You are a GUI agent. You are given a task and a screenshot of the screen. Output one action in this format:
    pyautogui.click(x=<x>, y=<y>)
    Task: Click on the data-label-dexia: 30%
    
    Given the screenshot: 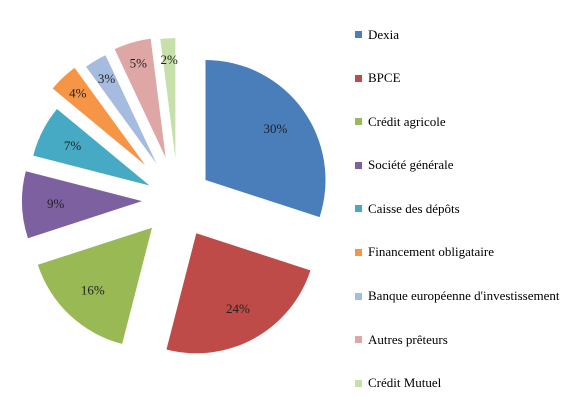 What is the action you would take?
    pyautogui.click(x=275, y=128)
    